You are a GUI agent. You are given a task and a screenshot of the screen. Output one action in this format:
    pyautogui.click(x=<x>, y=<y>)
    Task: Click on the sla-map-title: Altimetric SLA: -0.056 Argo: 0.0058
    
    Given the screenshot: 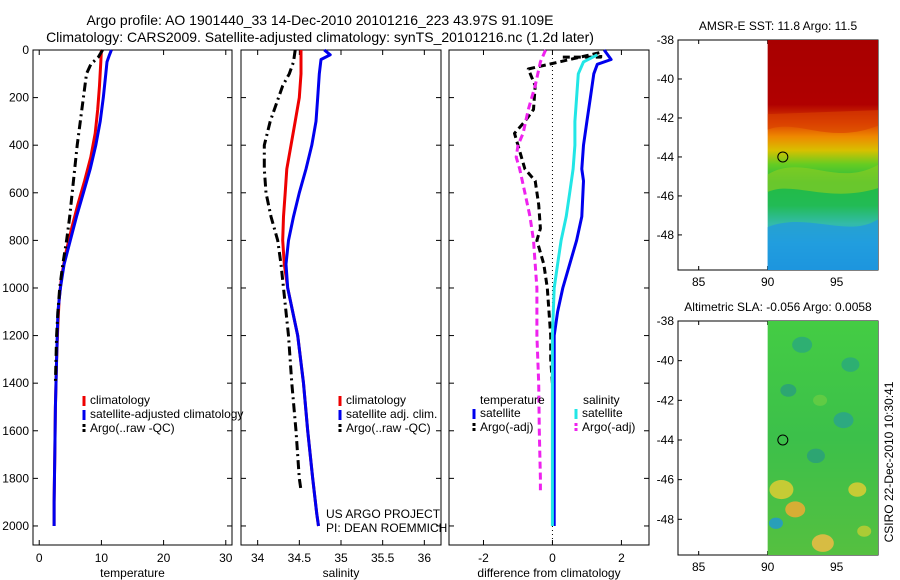 What is the action you would take?
    pyautogui.click(x=778, y=307)
    